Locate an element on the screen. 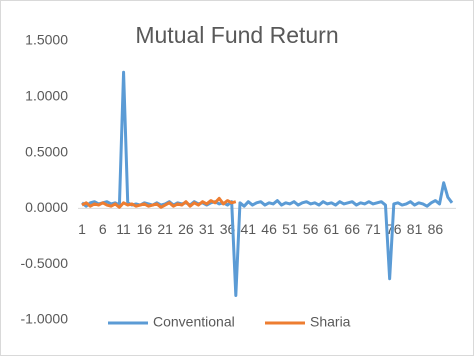 The height and width of the screenshot is (356, 474). x-tick-label: 26 is located at coordinates (186, 229).